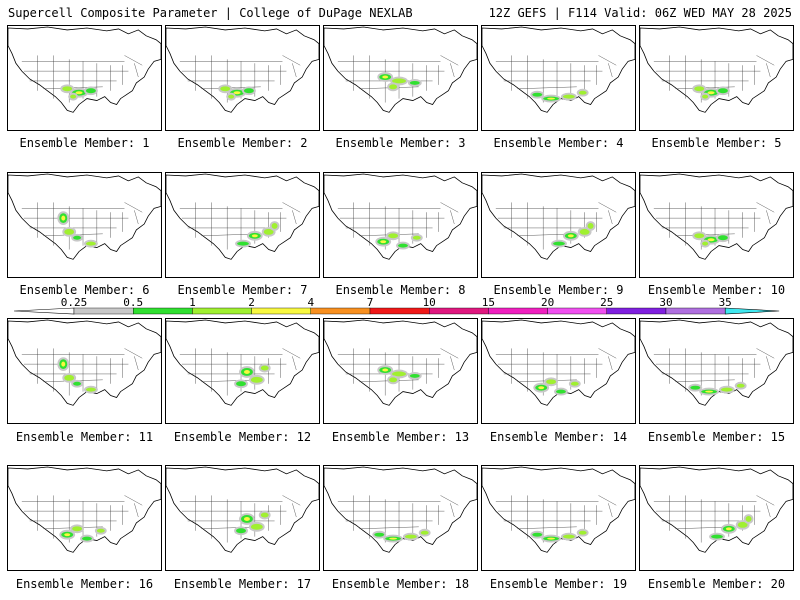  Describe the element at coordinates (192, 302) in the screenshot. I see `colorbar-tick-label: 1` at that location.